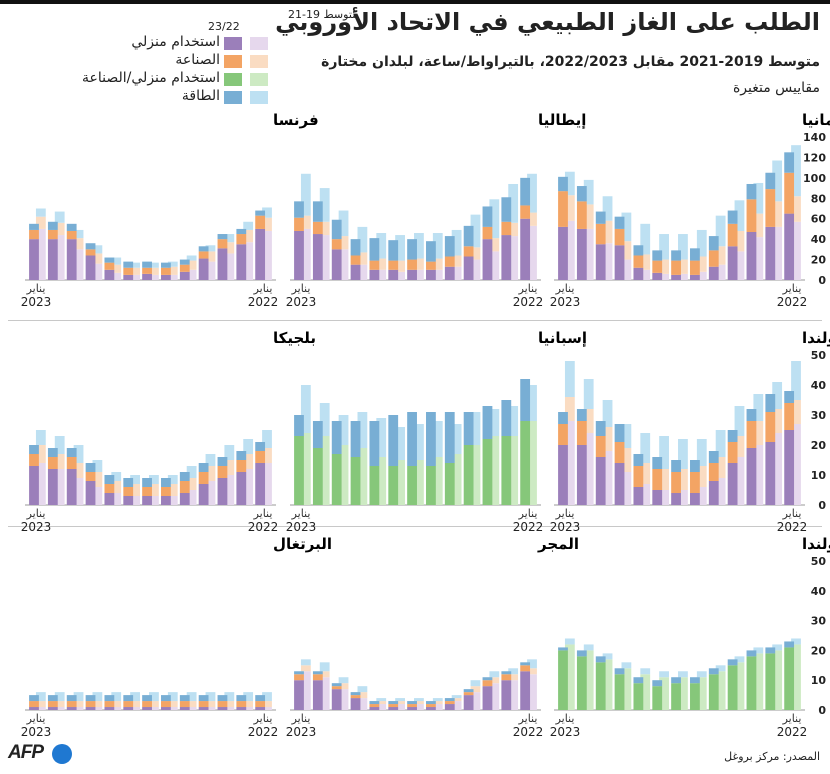 This screenshot has height=774, width=830. What do you see at coordinates (224, 26) in the screenshot?
I see `legend-head-cur: 23/22` at bounding box center [224, 26].